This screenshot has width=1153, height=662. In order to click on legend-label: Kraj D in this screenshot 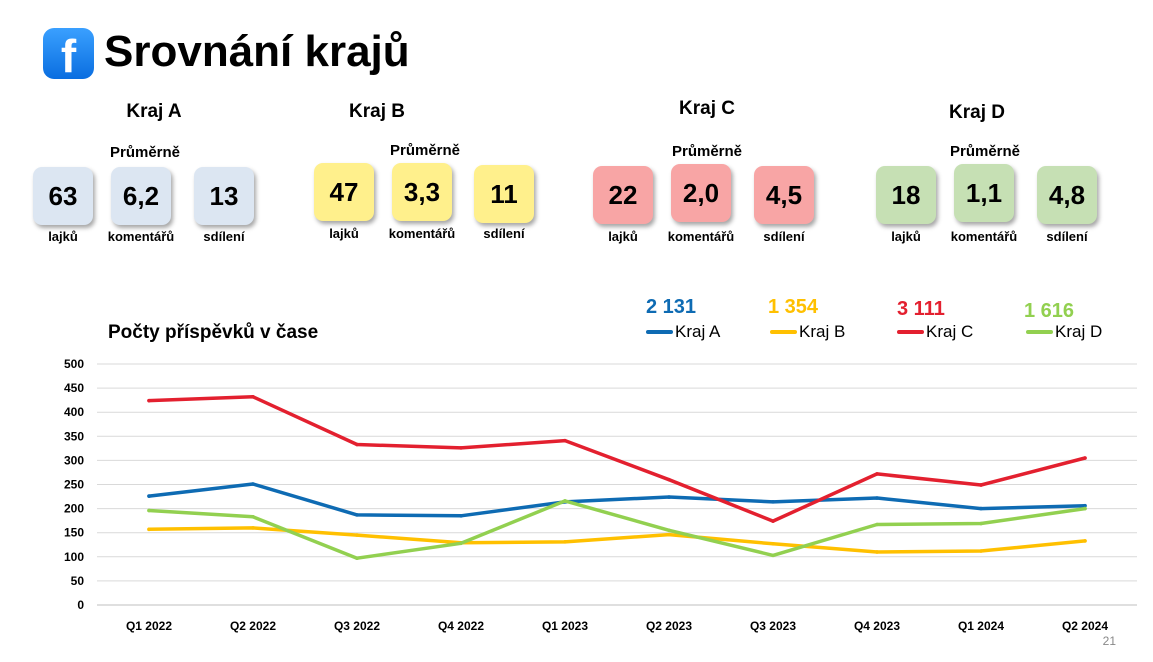, I will do `click(1079, 331)`.